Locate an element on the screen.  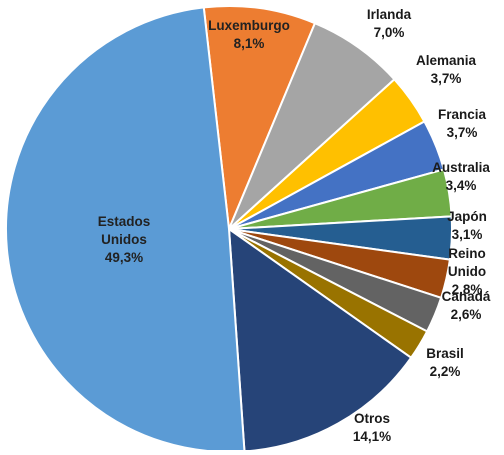
pie-label-name: Canadá is located at coordinates (466, 296).